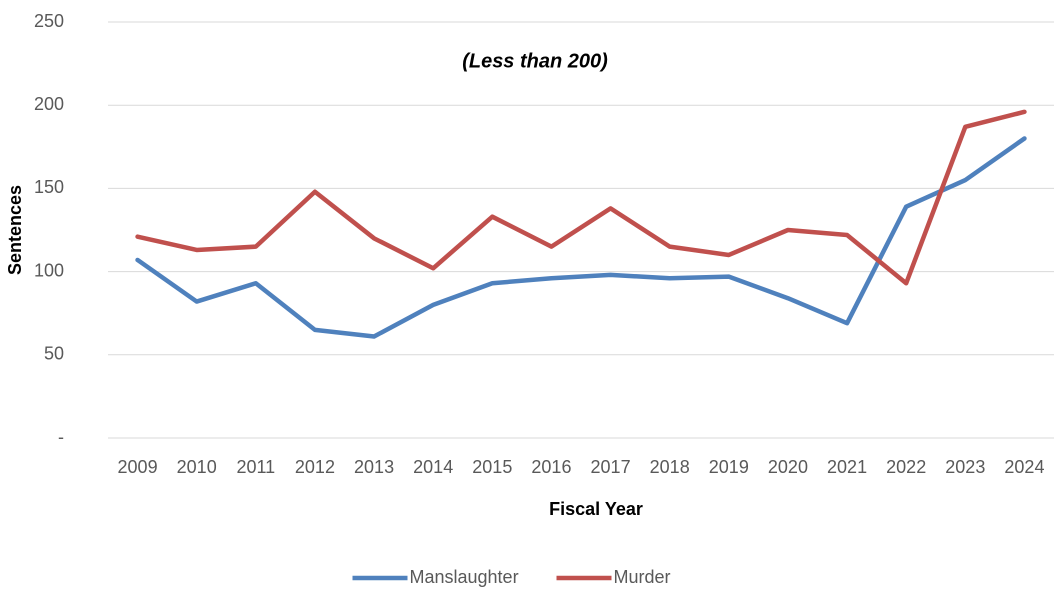 The width and height of the screenshot is (1057, 592). Describe the element at coordinates (49, 270) in the screenshot. I see `y-tick-label: 100` at that location.